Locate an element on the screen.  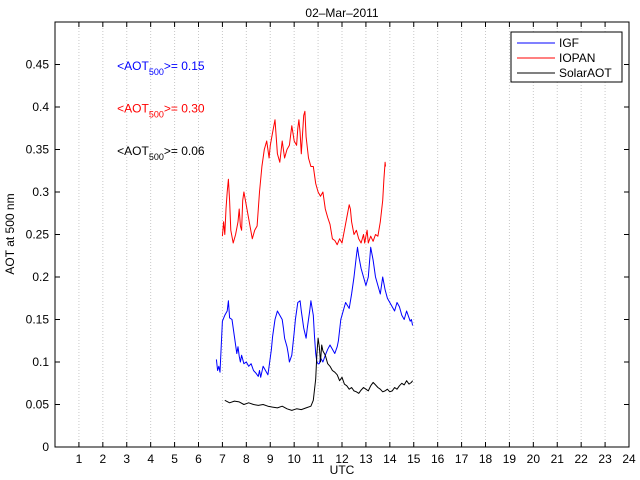
mean-aot-annotation: <AOT500>= 0.06 is located at coordinates (161, 153).